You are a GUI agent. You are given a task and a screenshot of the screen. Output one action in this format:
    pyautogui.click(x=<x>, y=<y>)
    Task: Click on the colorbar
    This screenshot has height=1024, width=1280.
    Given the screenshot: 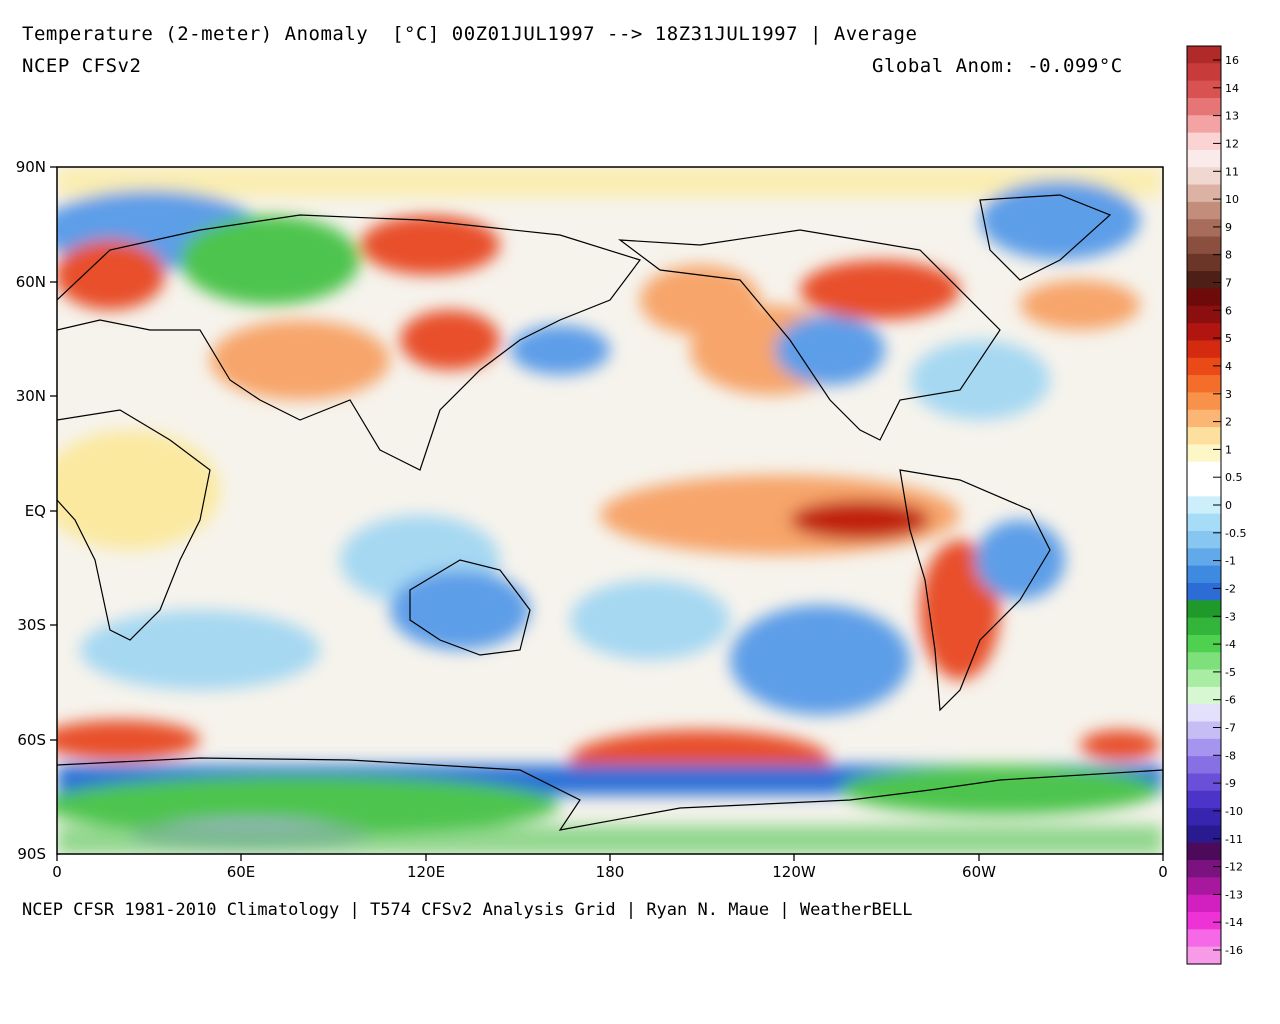 What is the action you would take?
    pyautogui.click(x=1204, y=505)
    